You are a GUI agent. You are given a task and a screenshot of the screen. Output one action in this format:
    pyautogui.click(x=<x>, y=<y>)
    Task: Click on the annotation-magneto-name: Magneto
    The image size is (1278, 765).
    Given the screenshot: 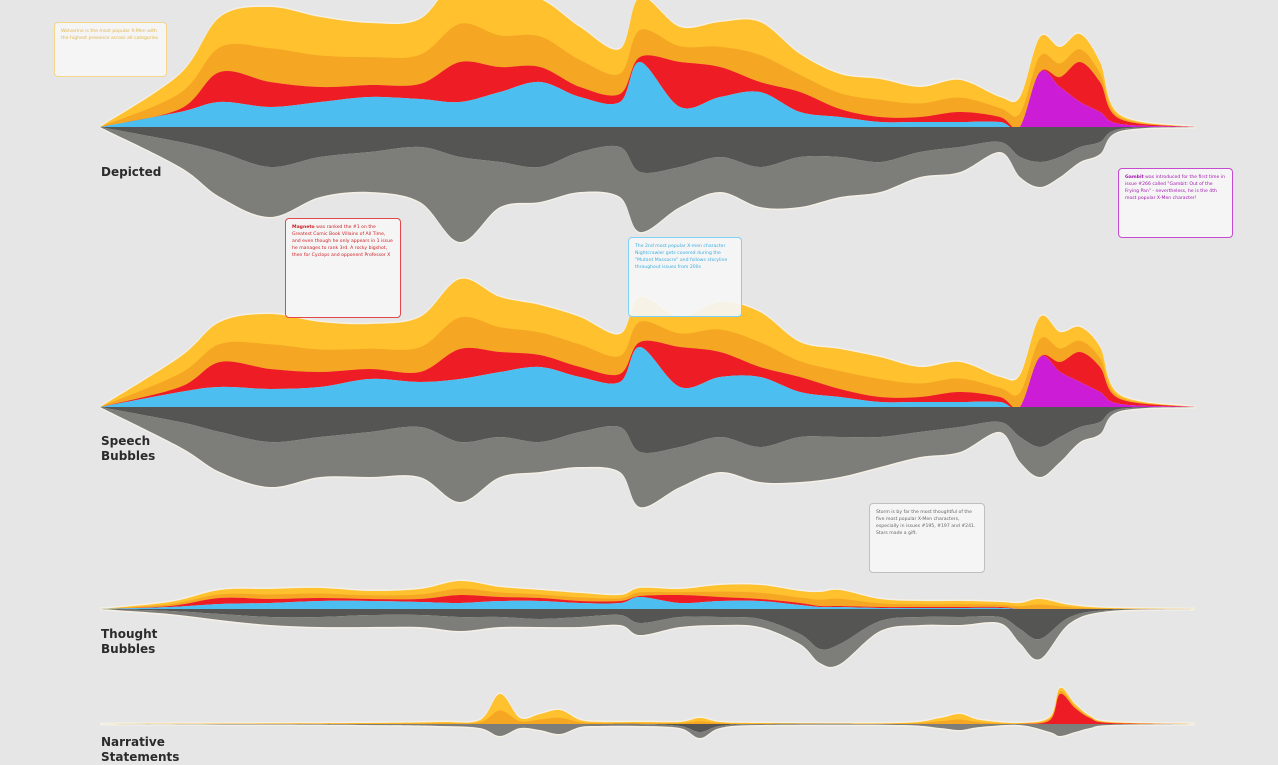 What is the action you would take?
    pyautogui.click(x=303, y=227)
    